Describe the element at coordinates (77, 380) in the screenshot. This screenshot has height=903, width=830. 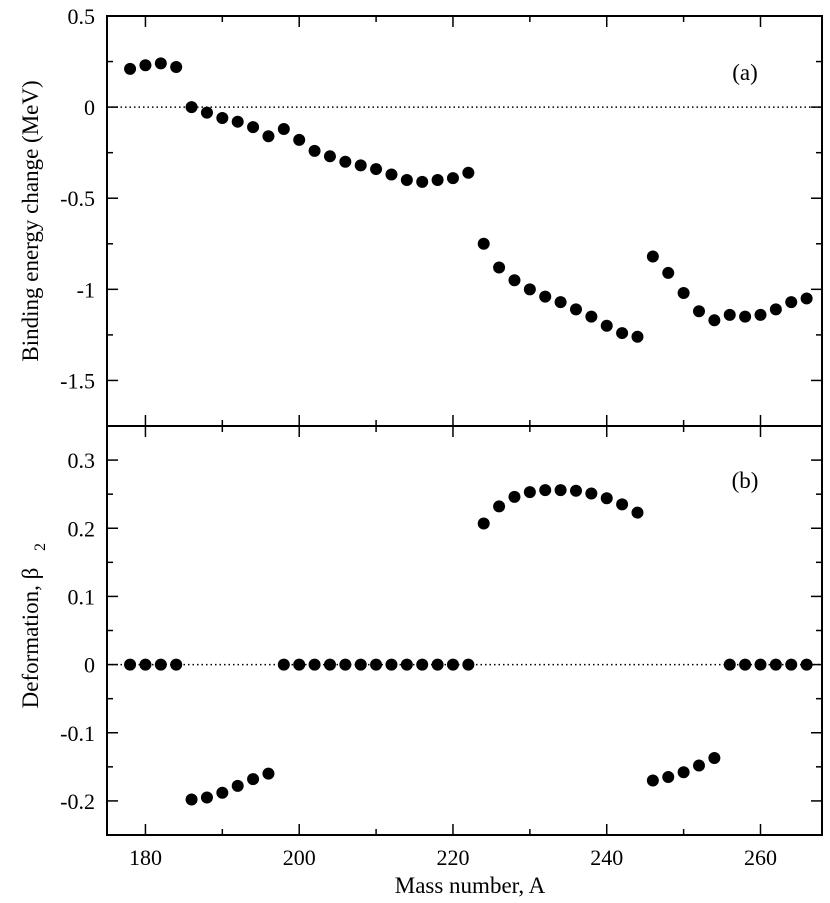
I see `panel-a-y-tick-label: -1.5` at that location.